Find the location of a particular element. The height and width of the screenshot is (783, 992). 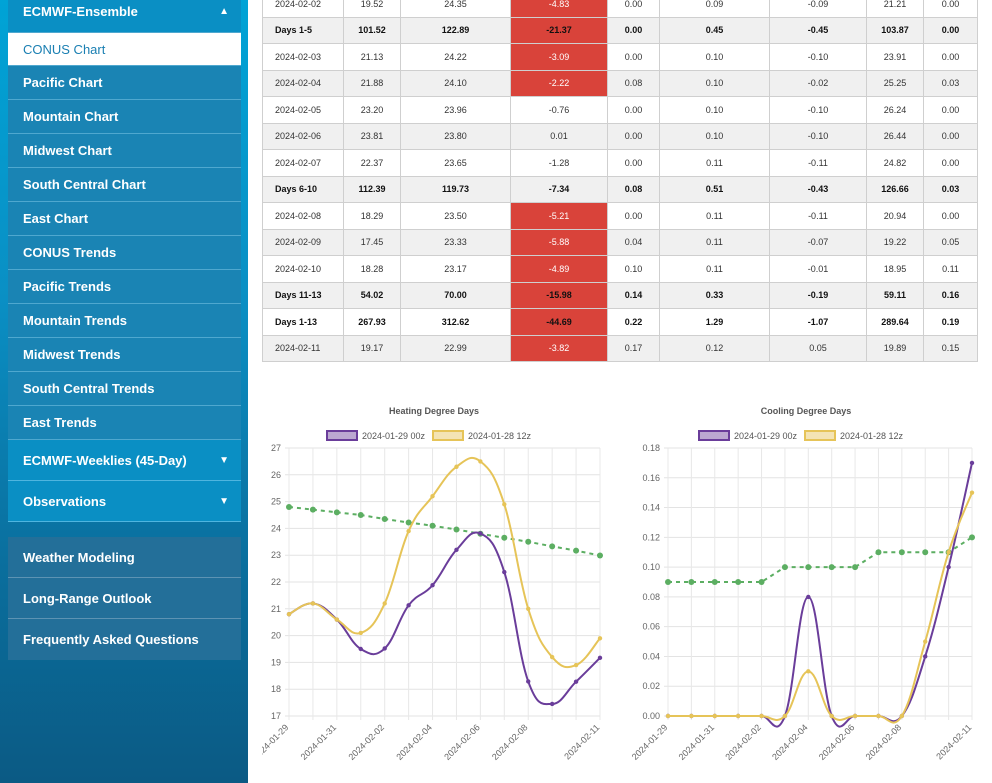

table-cell: 0.45 is located at coordinates (714, 30).